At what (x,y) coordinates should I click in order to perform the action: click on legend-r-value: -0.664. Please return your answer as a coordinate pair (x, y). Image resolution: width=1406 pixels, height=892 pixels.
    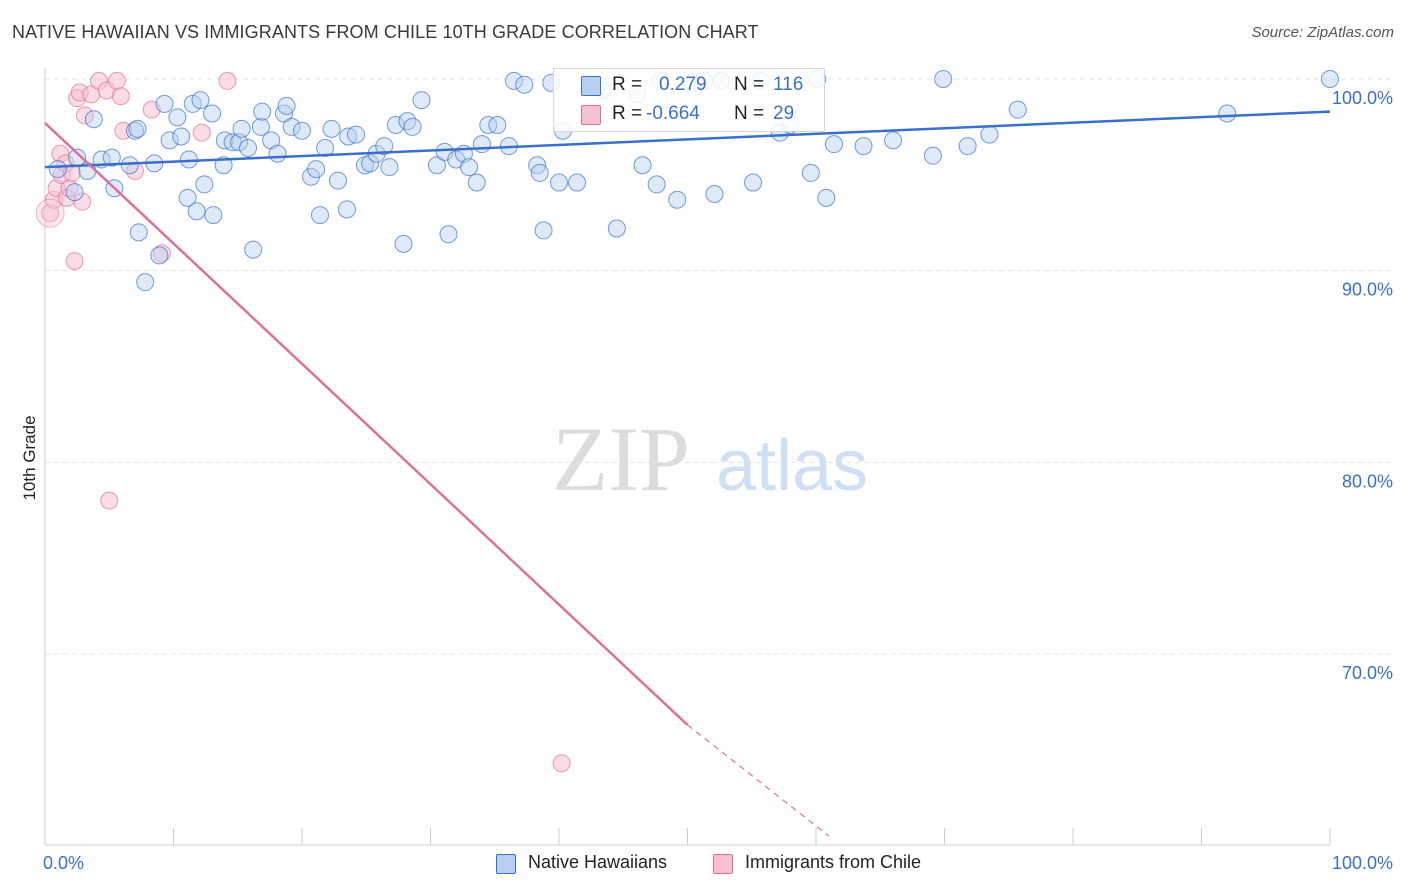
    Looking at the image, I should click on (673, 113).